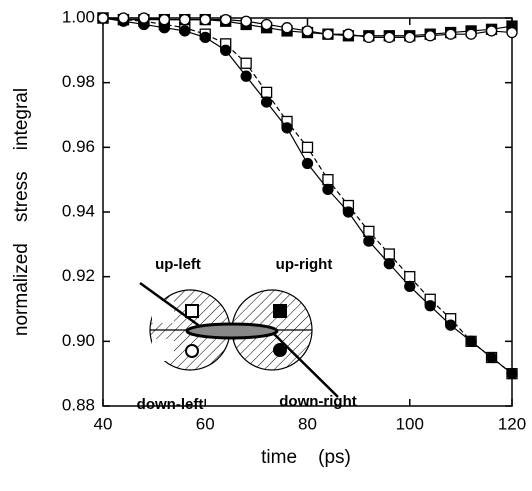  I want to click on y-tick-label: 0.98, so click(78, 81).